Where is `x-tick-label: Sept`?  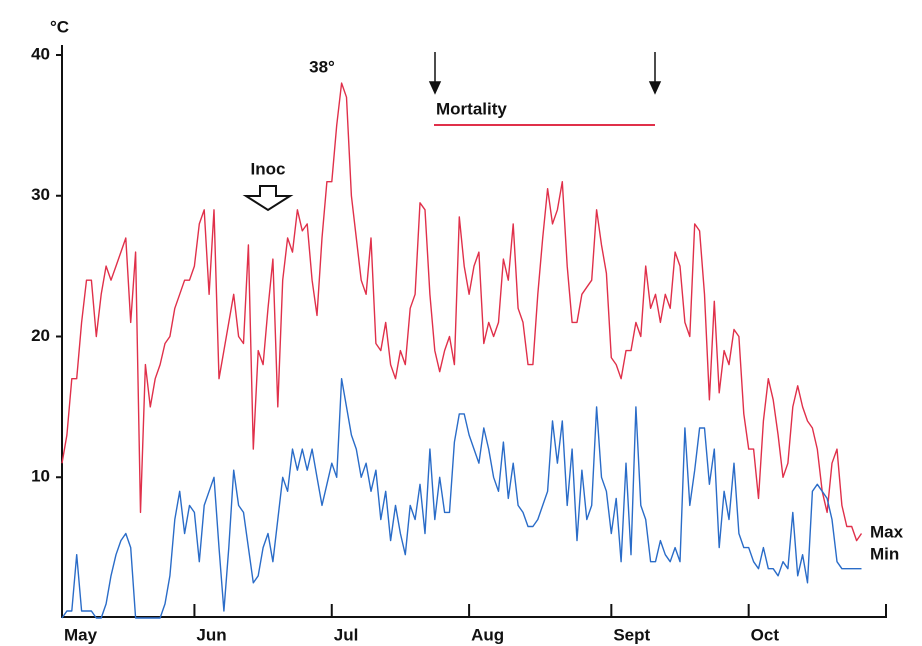
x-tick-label: Sept is located at coordinates (631, 634).